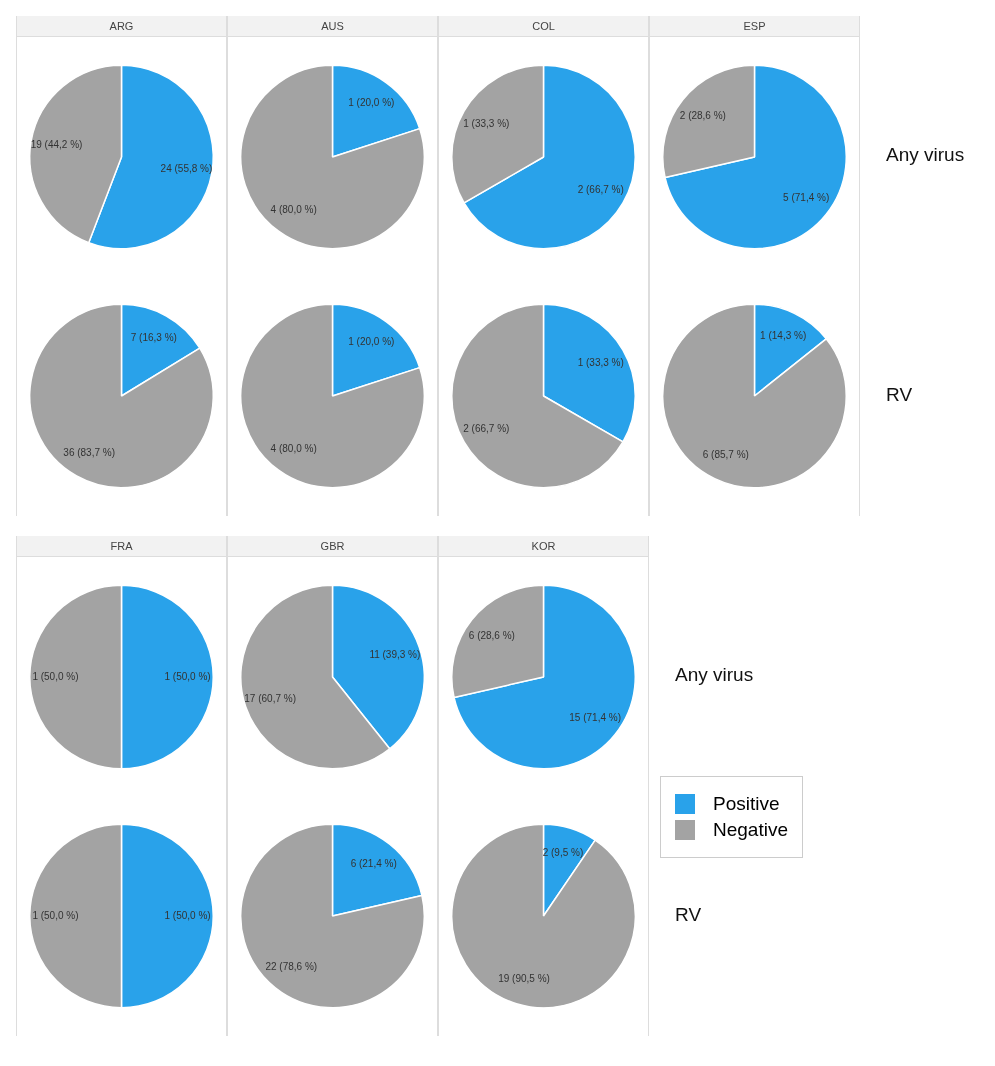 This screenshot has height=1066, width=995. What do you see at coordinates (89, 453) in the screenshot?
I see `data-label: 36 (83,7 %)` at bounding box center [89, 453].